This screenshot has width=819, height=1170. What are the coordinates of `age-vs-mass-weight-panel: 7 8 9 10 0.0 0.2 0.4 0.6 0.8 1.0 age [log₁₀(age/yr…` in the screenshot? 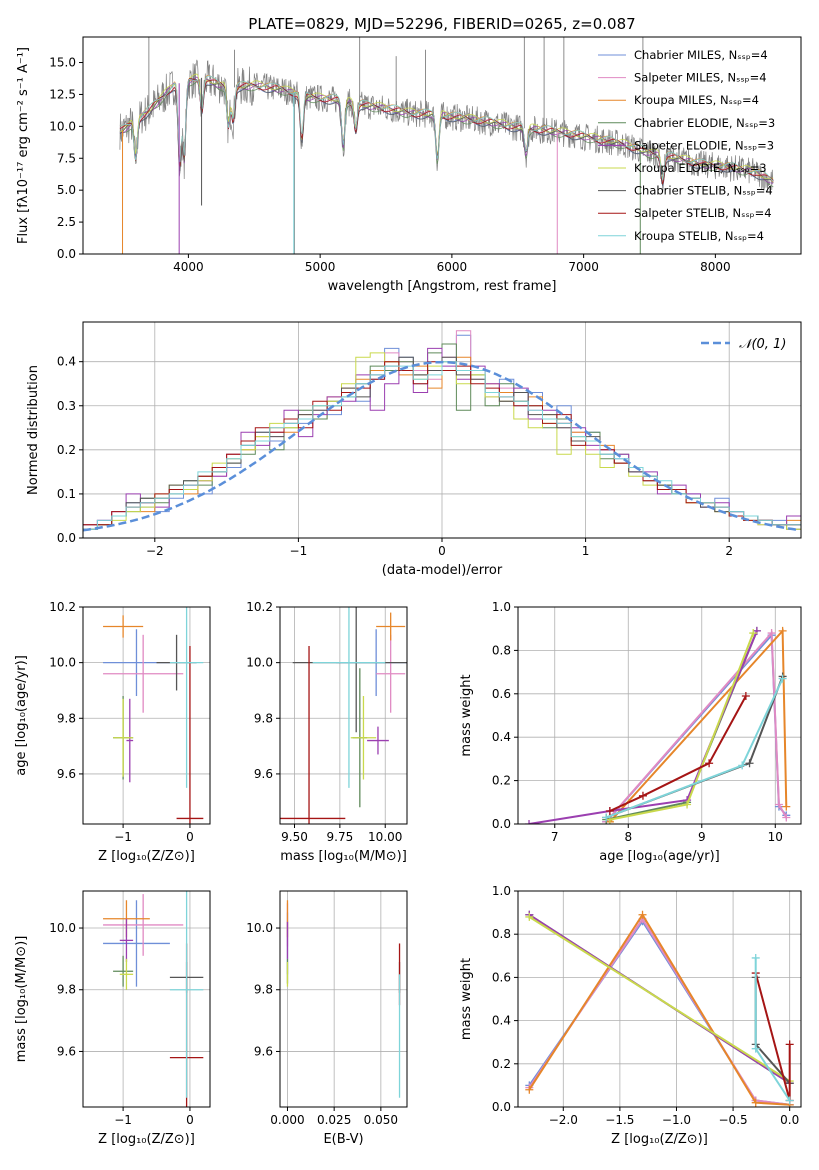 It's located at (630, 732).